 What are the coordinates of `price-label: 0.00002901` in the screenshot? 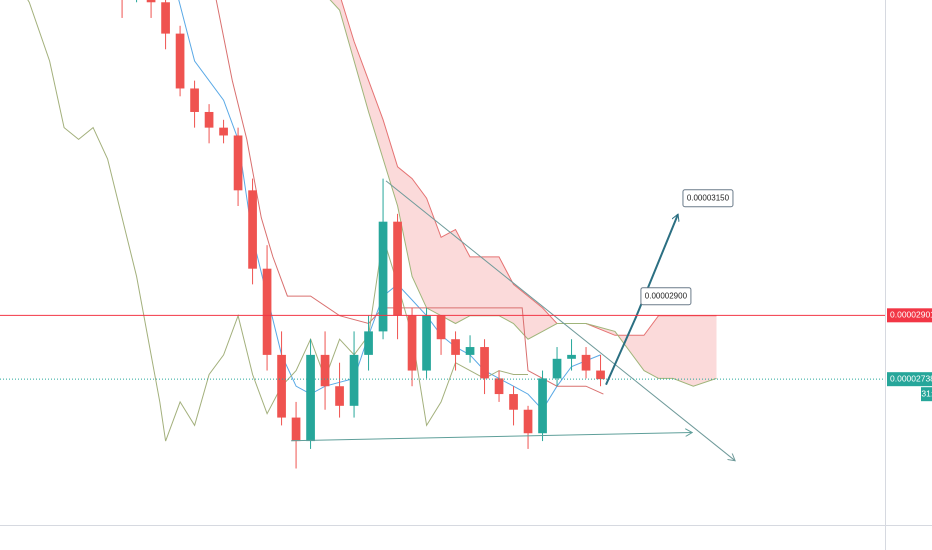 It's located at (911, 315).